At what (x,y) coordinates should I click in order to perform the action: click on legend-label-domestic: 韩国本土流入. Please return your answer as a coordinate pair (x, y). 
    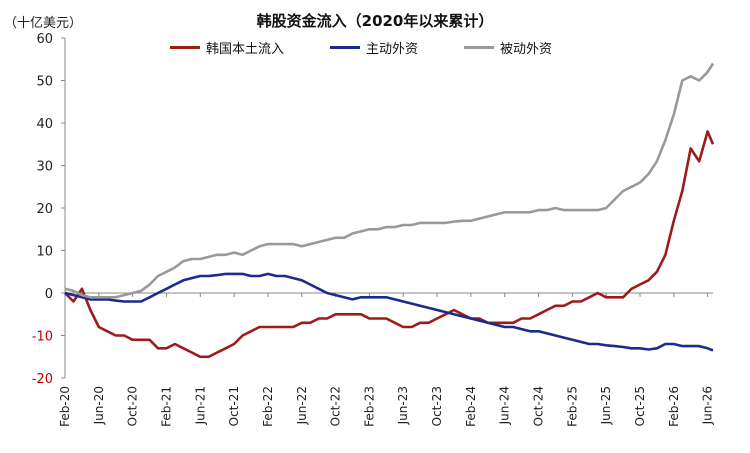
    Looking at the image, I should click on (245, 49).